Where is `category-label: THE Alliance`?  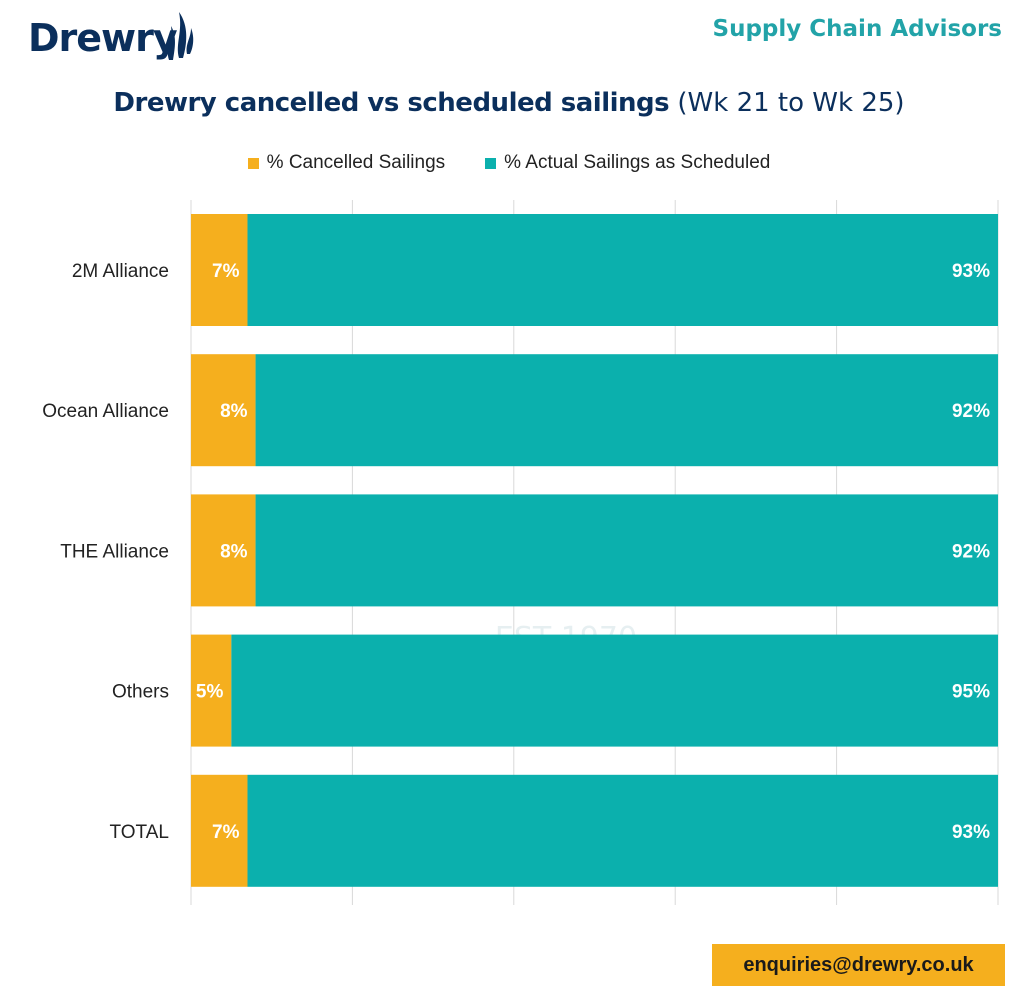
category-label: THE Alliance is located at coordinates (114, 551).